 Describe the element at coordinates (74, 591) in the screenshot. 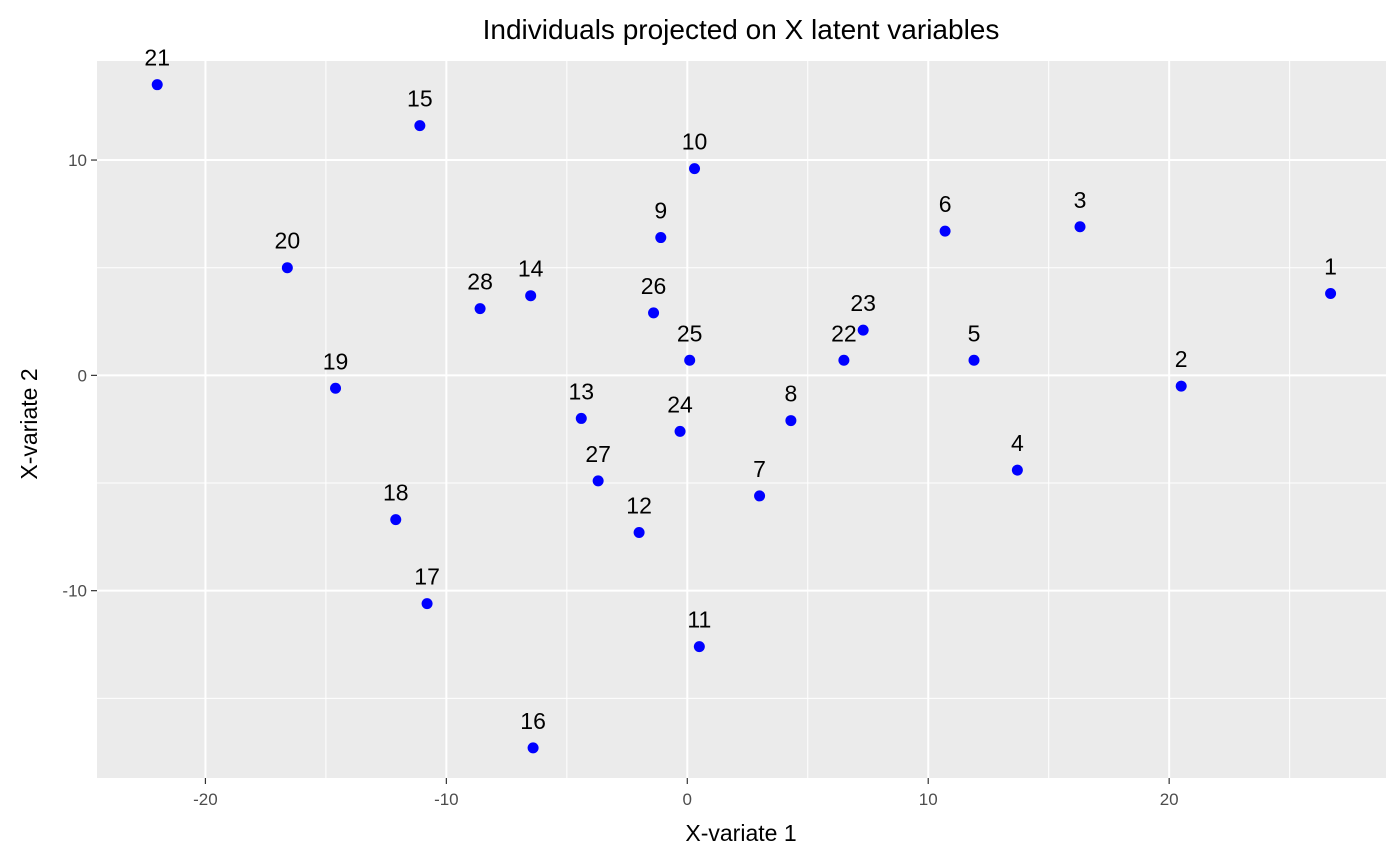

I see `y-tick-label: -10` at that location.